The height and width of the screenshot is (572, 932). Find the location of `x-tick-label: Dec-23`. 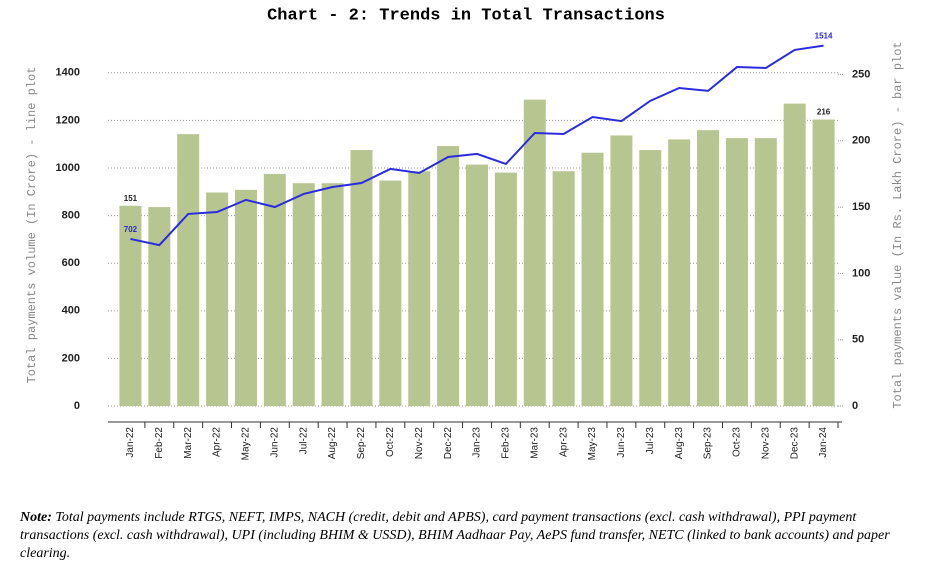

x-tick-label: Dec-23 is located at coordinates (794, 443).